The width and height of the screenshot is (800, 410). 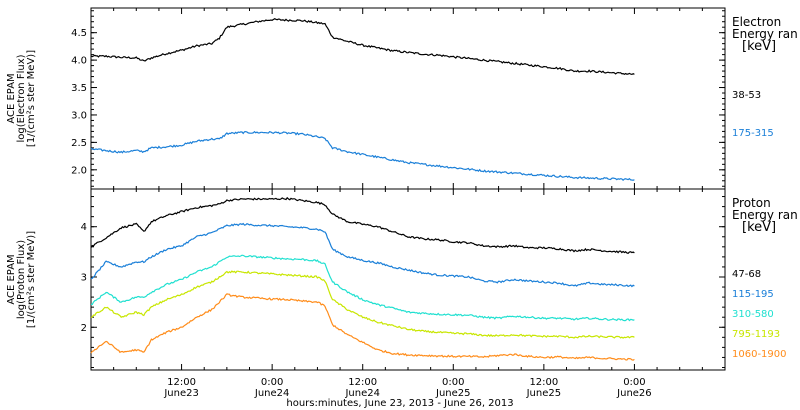 What do you see at coordinates (756, 334) in the screenshot?
I see `legend-entry: 795-1193` at bounding box center [756, 334].